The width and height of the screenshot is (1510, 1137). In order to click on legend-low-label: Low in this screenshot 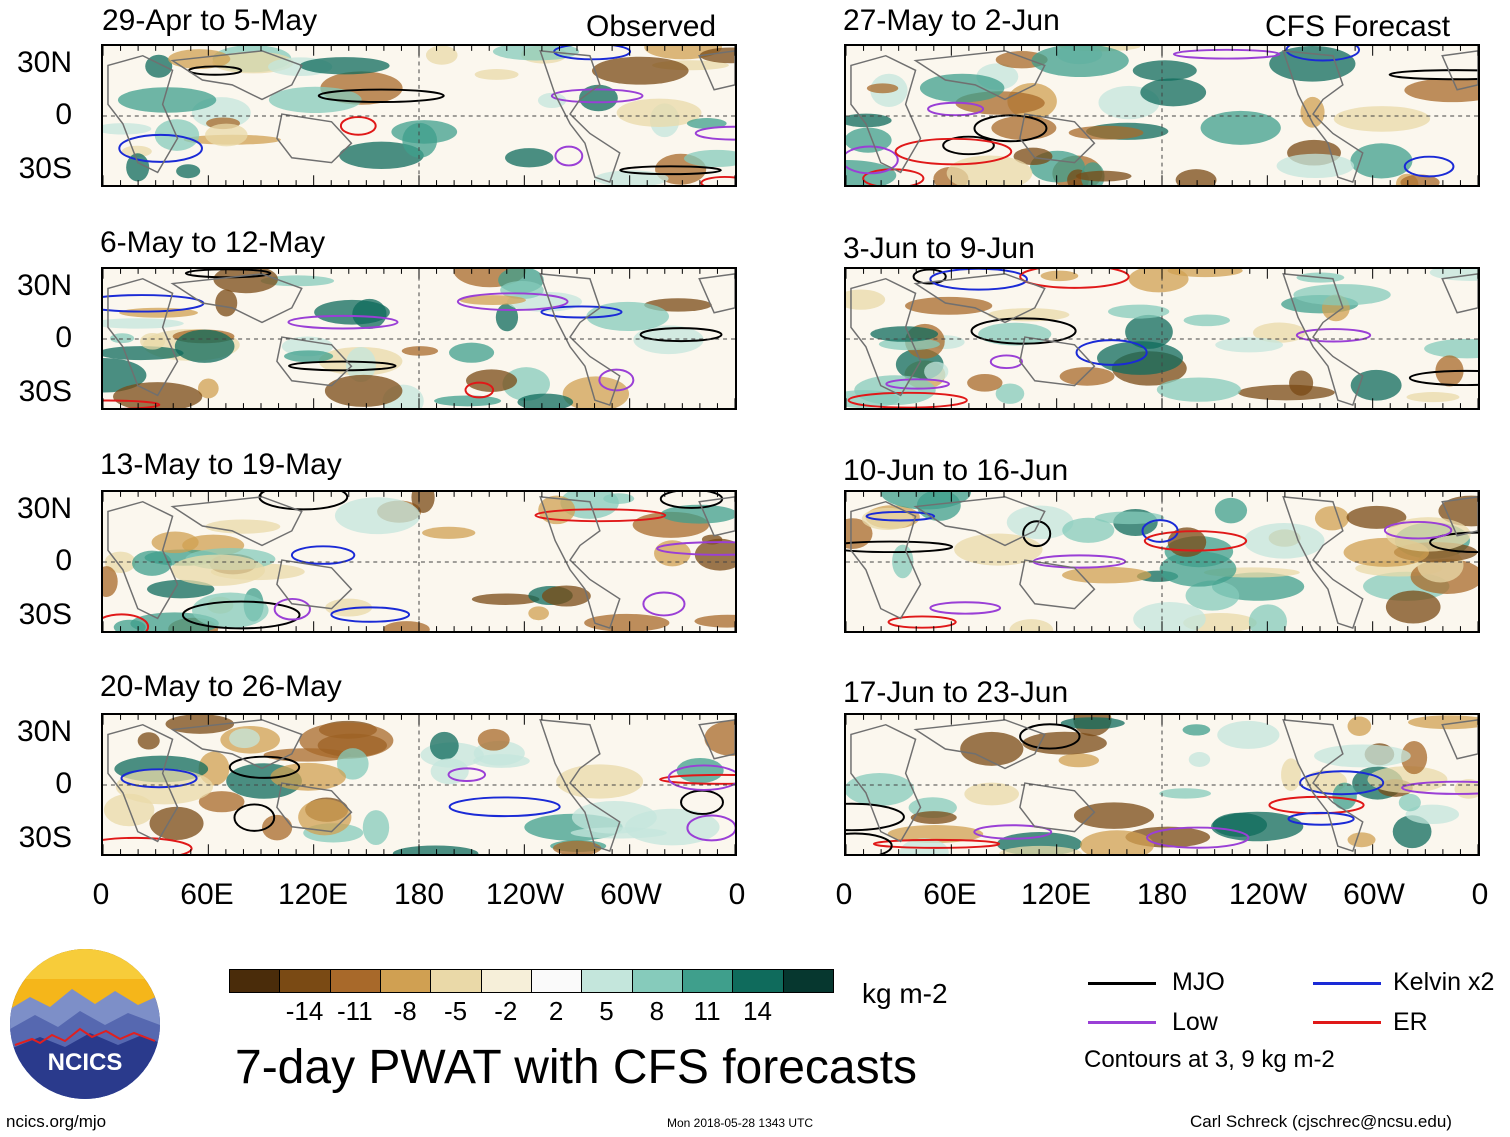, I will do `click(1195, 1022)`.